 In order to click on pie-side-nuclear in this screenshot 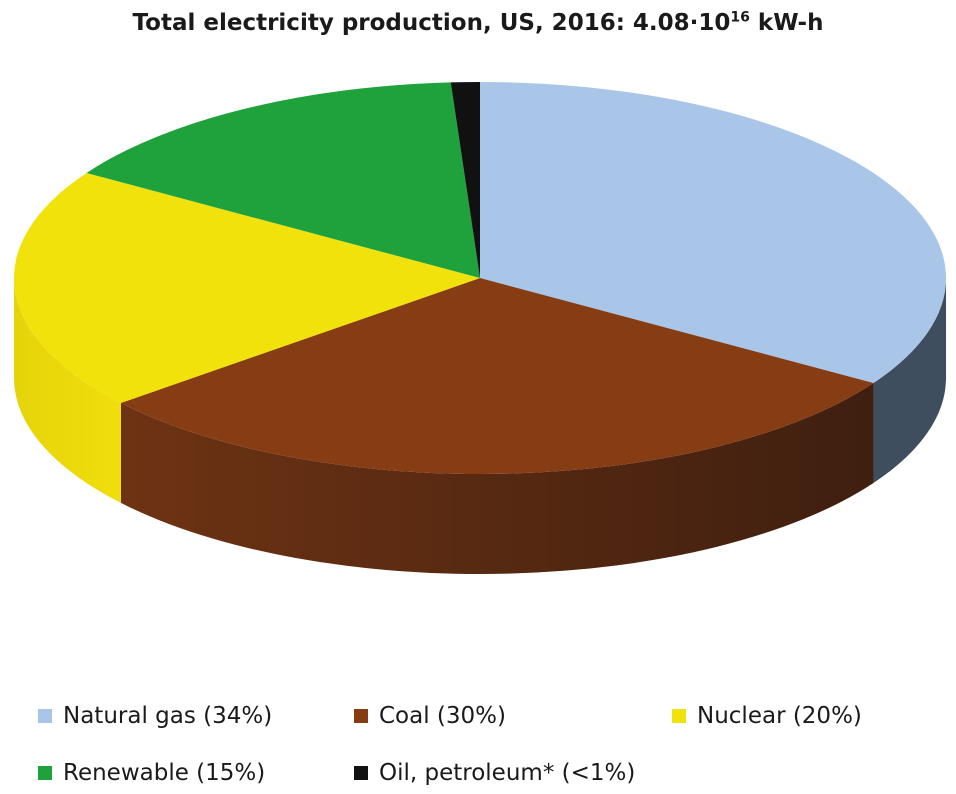, I will do `click(67, 390)`.